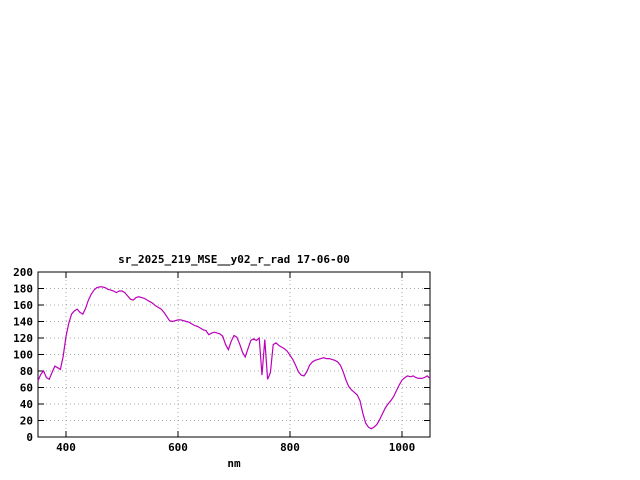 The height and width of the screenshot is (480, 640). Describe the element at coordinates (26, 371) in the screenshot. I see `y-tick-label: 80` at that location.